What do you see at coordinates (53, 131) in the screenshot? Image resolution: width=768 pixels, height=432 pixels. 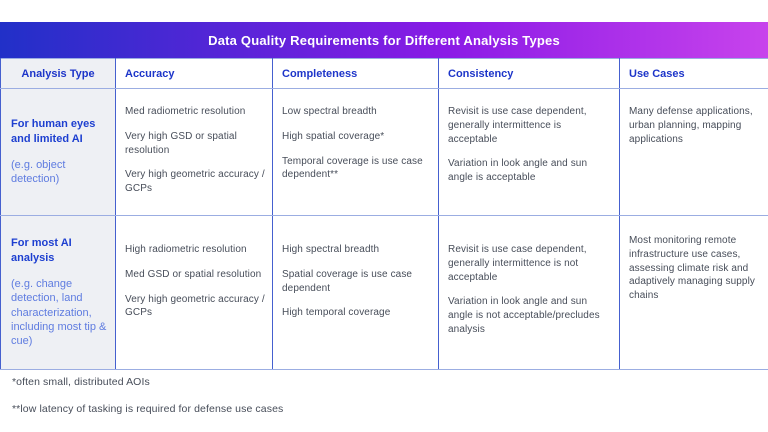 I see `row-label: For human eyes and limited AI` at bounding box center [53, 131].